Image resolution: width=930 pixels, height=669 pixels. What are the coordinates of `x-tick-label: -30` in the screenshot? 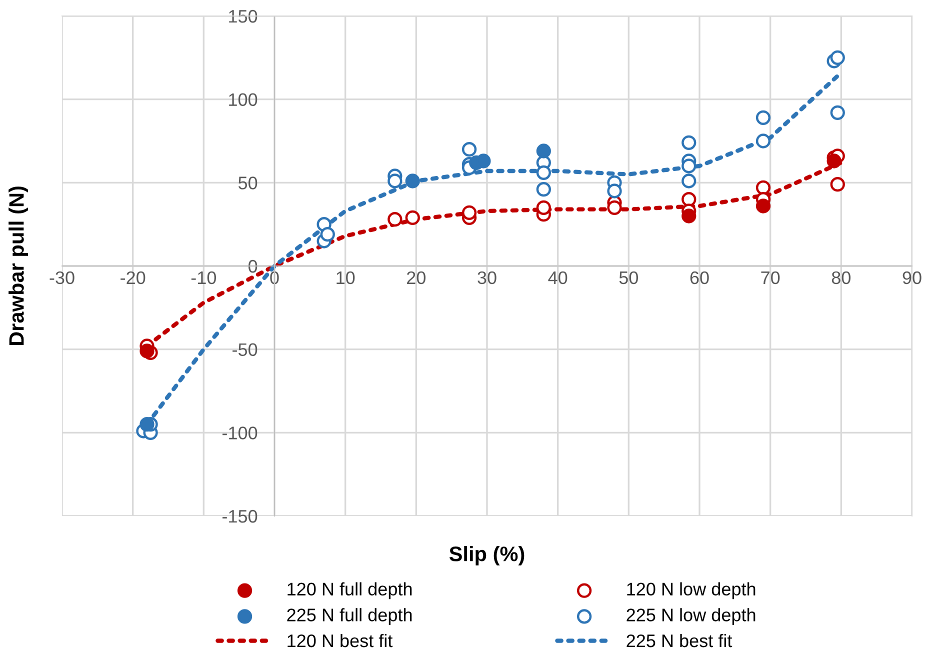 It's located at (62, 277).